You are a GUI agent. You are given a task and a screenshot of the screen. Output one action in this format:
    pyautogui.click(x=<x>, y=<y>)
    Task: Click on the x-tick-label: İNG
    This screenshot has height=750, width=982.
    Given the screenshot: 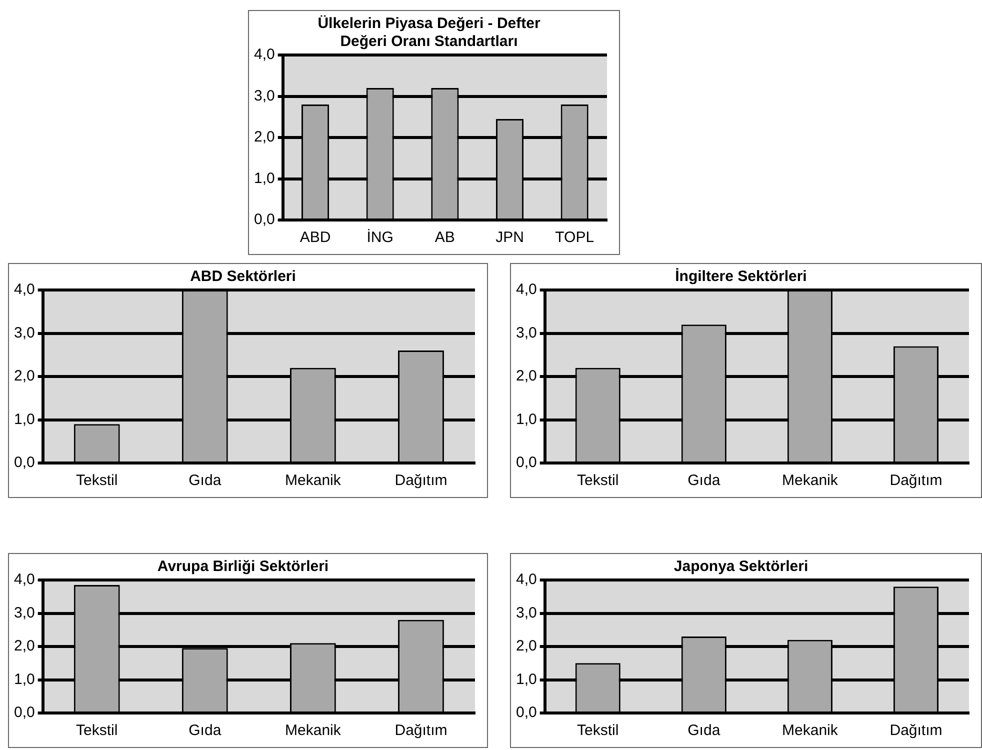 What is the action you would take?
    pyautogui.click(x=380, y=237)
    